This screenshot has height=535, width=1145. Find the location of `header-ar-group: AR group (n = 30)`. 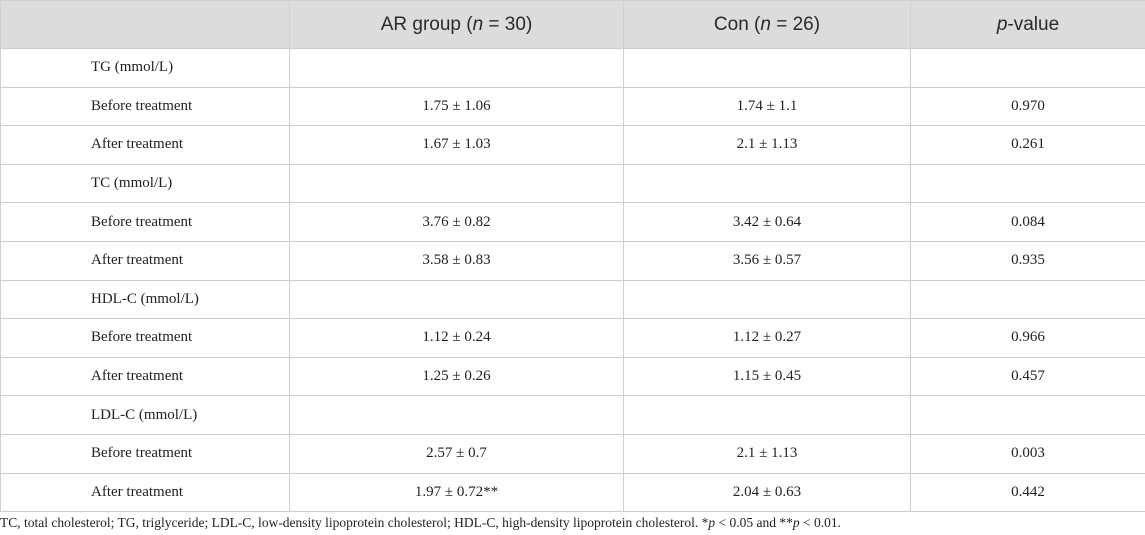

header-ar-group: AR group (n = 30) is located at coordinates (456, 24).